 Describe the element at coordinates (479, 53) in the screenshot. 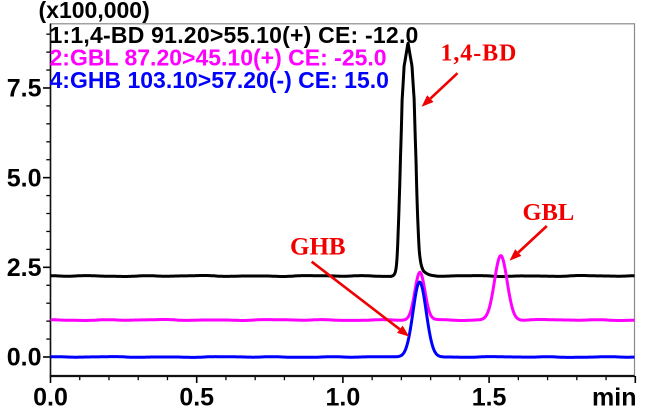

I see `svg-text: 1,4-BD` at that location.